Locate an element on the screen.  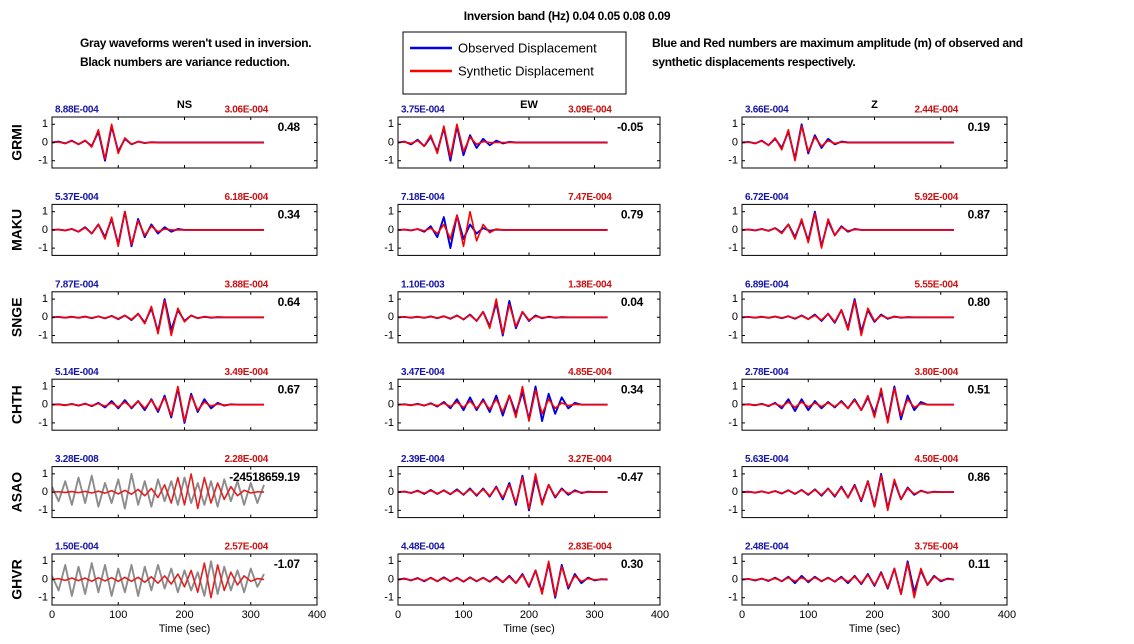
synthetic-max: 3.80E-004 is located at coordinates (937, 372).